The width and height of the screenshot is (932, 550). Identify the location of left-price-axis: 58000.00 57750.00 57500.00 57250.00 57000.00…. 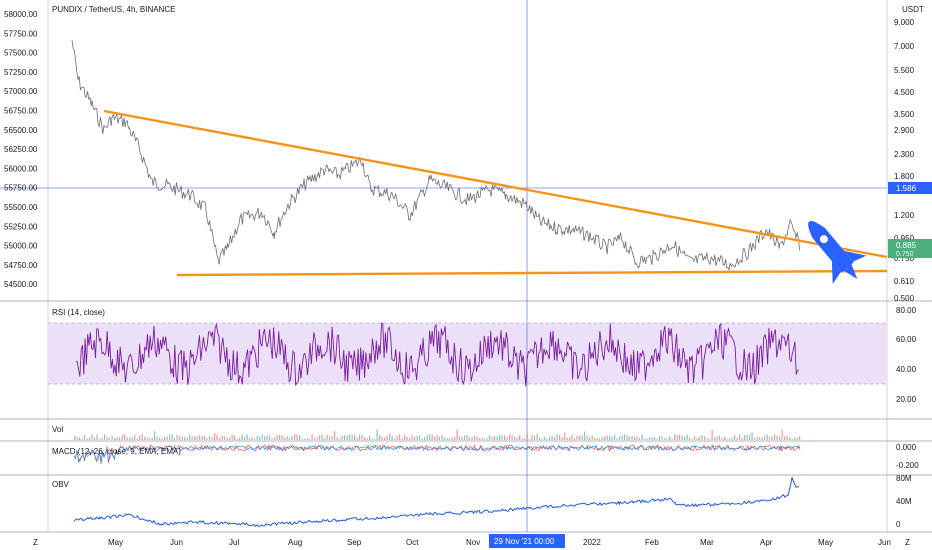
(21, 149).